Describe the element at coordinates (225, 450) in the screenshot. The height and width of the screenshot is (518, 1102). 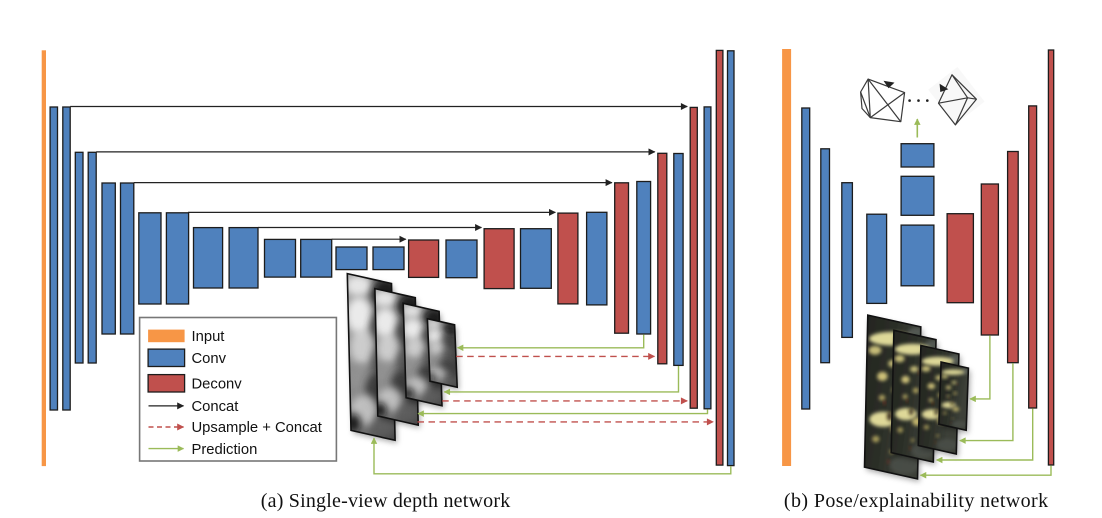
I see `svg-text: Prediction` at that location.